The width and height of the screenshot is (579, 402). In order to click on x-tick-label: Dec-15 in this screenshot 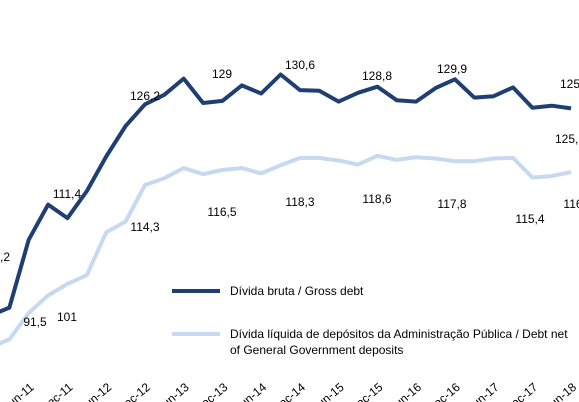, I will do `click(366, 391)`.